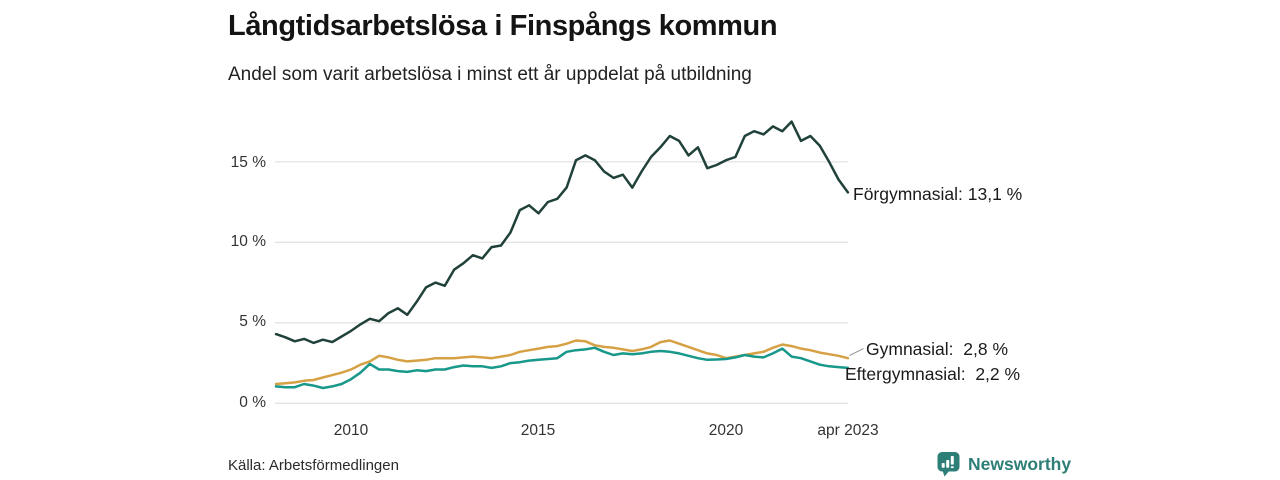 The height and width of the screenshot is (480, 1280). Describe the element at coordinates (856, 352) in the screenshot. I see `gymnasial-label-connector` at that location.